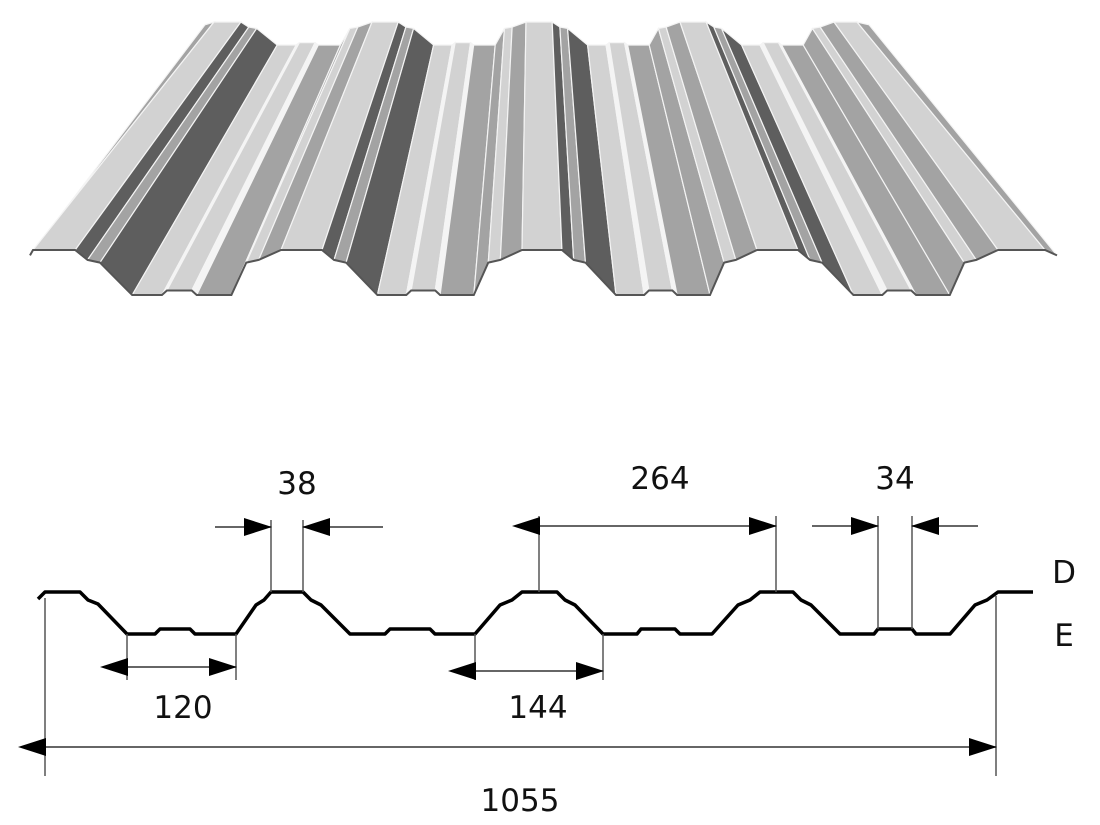  What do you see at coordinates (182, 708) in the screenshot?
I see `dimension-label-120: 120` at bounding box center [182, 708].